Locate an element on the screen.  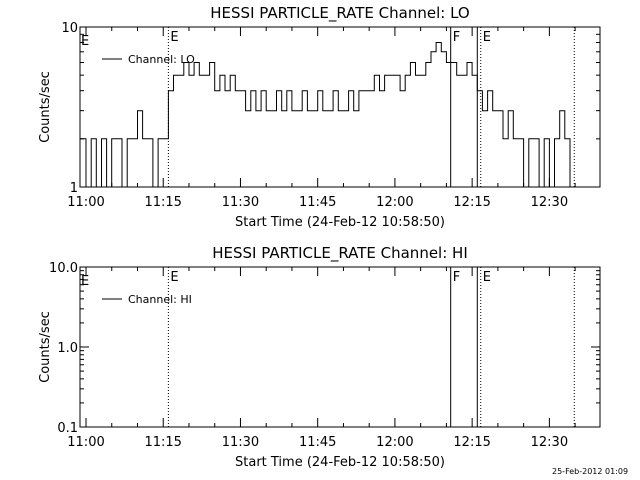
y-tick-label: 1 is located at coordinates (74, 188).